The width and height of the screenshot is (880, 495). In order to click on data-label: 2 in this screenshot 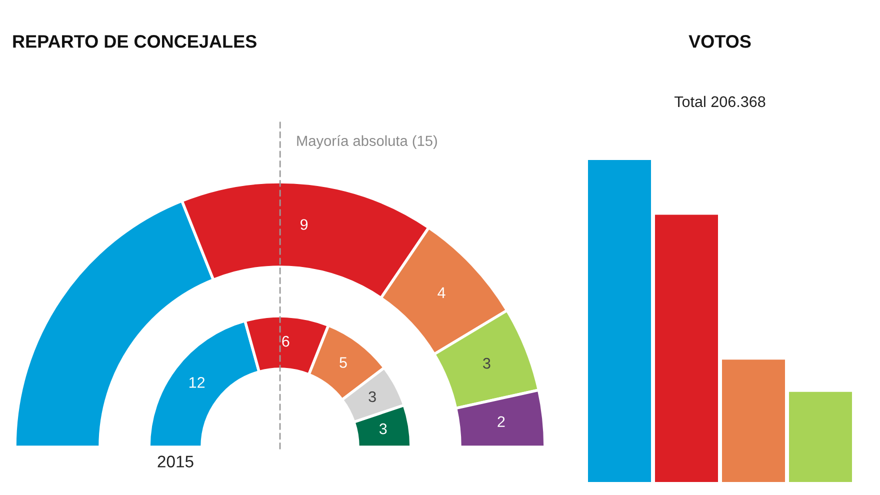, I will do `click(501, 421)`.